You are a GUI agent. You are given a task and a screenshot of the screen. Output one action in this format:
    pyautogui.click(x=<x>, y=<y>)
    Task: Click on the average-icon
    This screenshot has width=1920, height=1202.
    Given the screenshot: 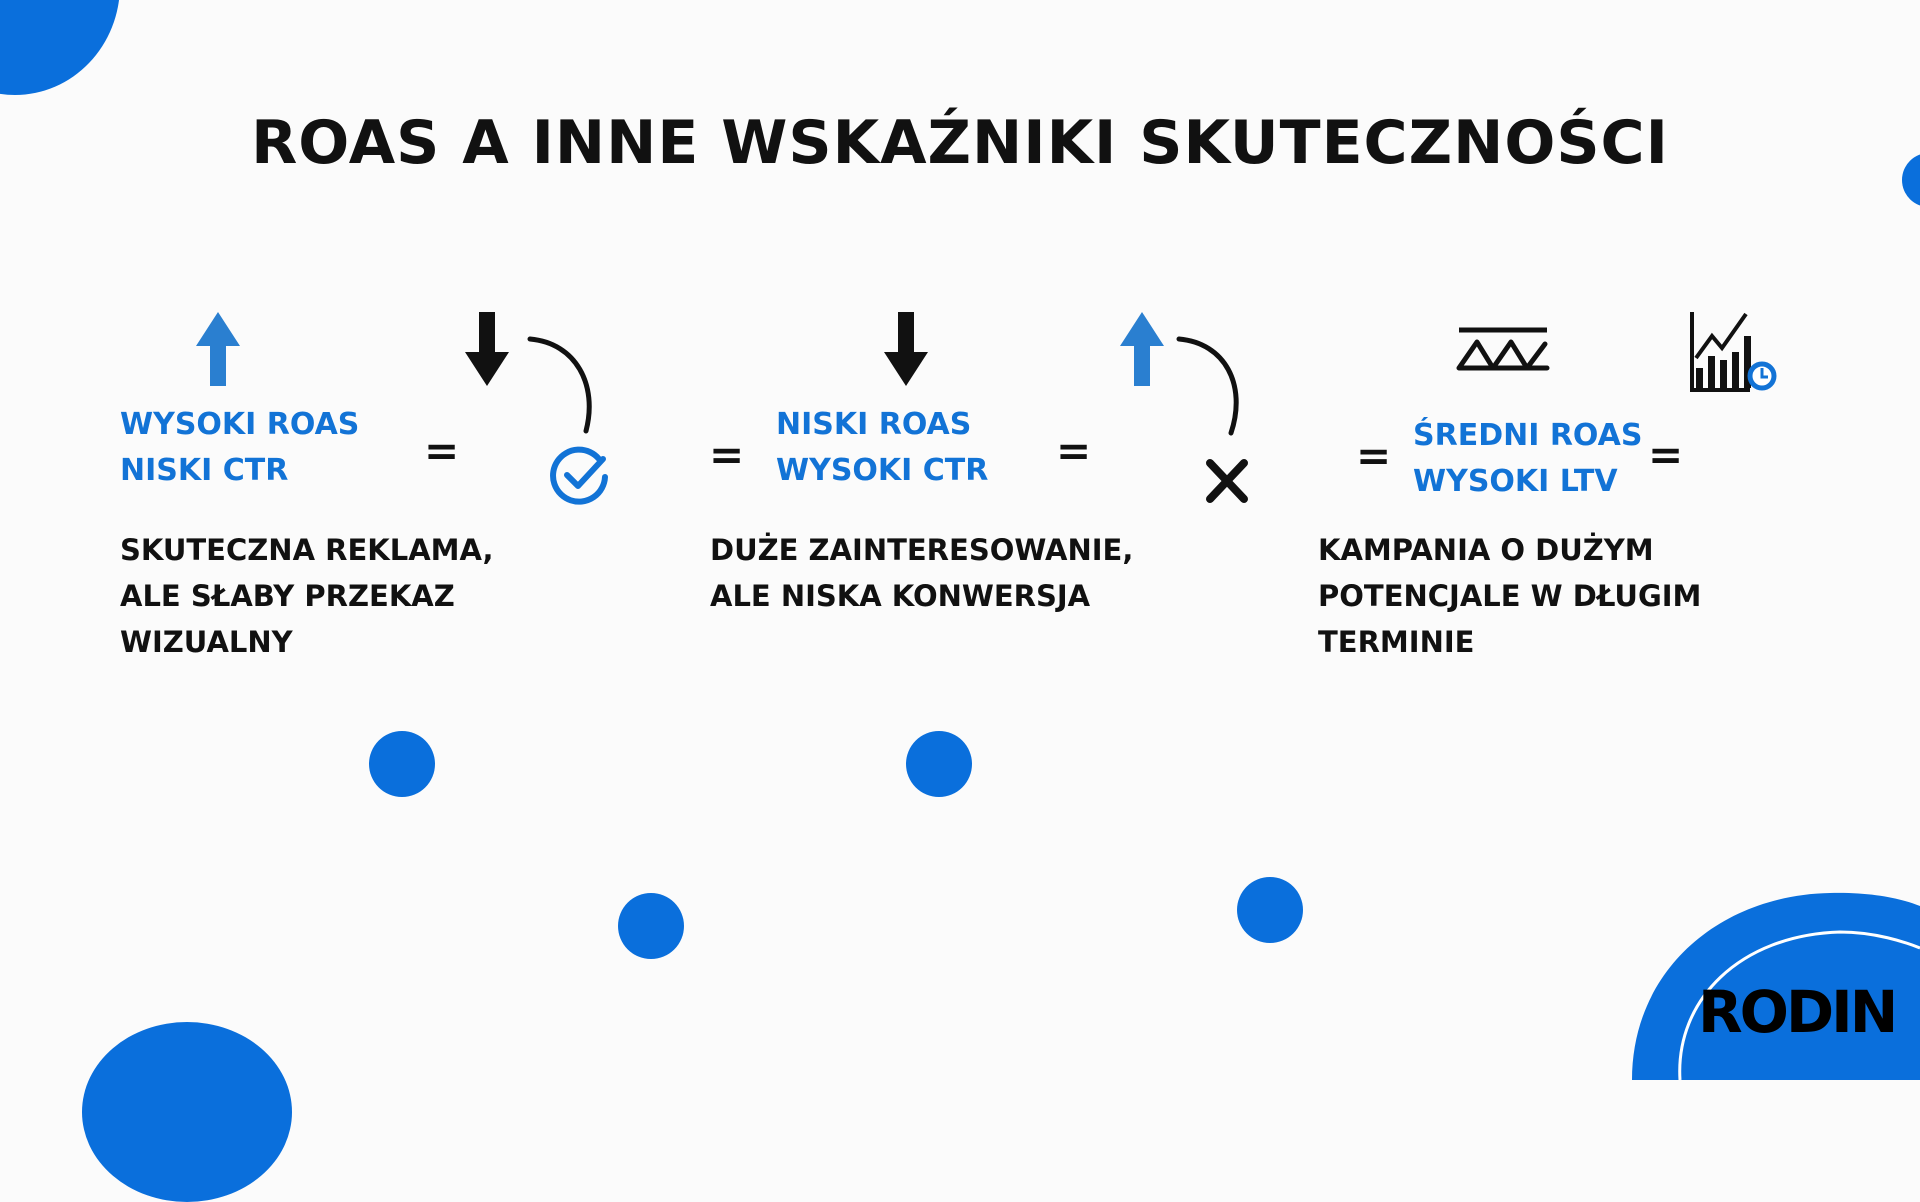 What is the action you would take?
    pyautogui.click(x=1503, y=349)
    